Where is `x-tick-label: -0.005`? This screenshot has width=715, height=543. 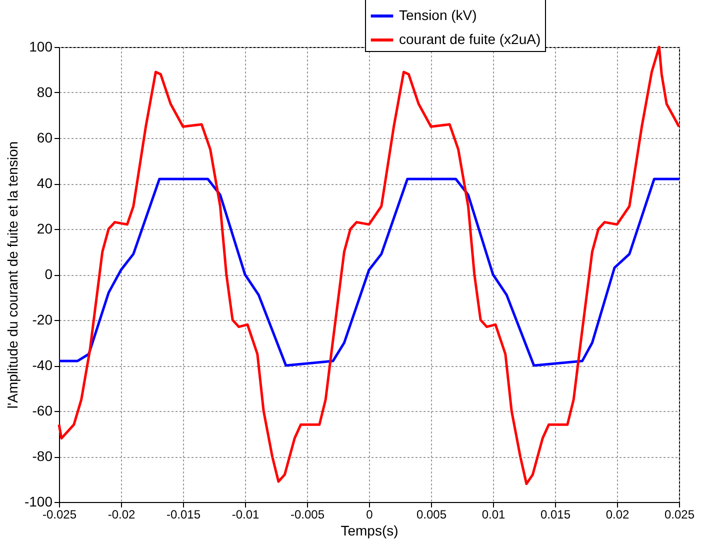
x-tick-label: -0.005 is located at coordinates (307, 515).